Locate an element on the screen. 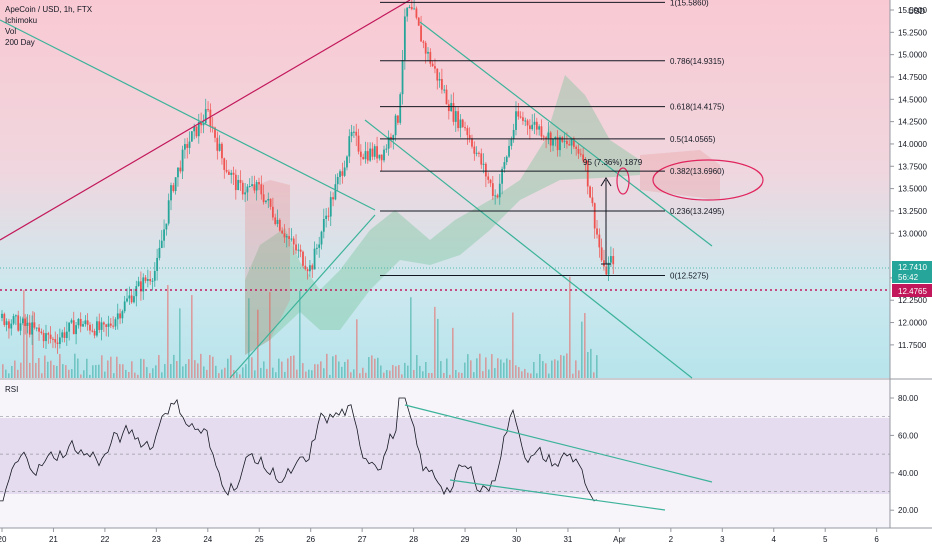  rsi-tick-label: 40.00 is located at coordinates (908, 473).